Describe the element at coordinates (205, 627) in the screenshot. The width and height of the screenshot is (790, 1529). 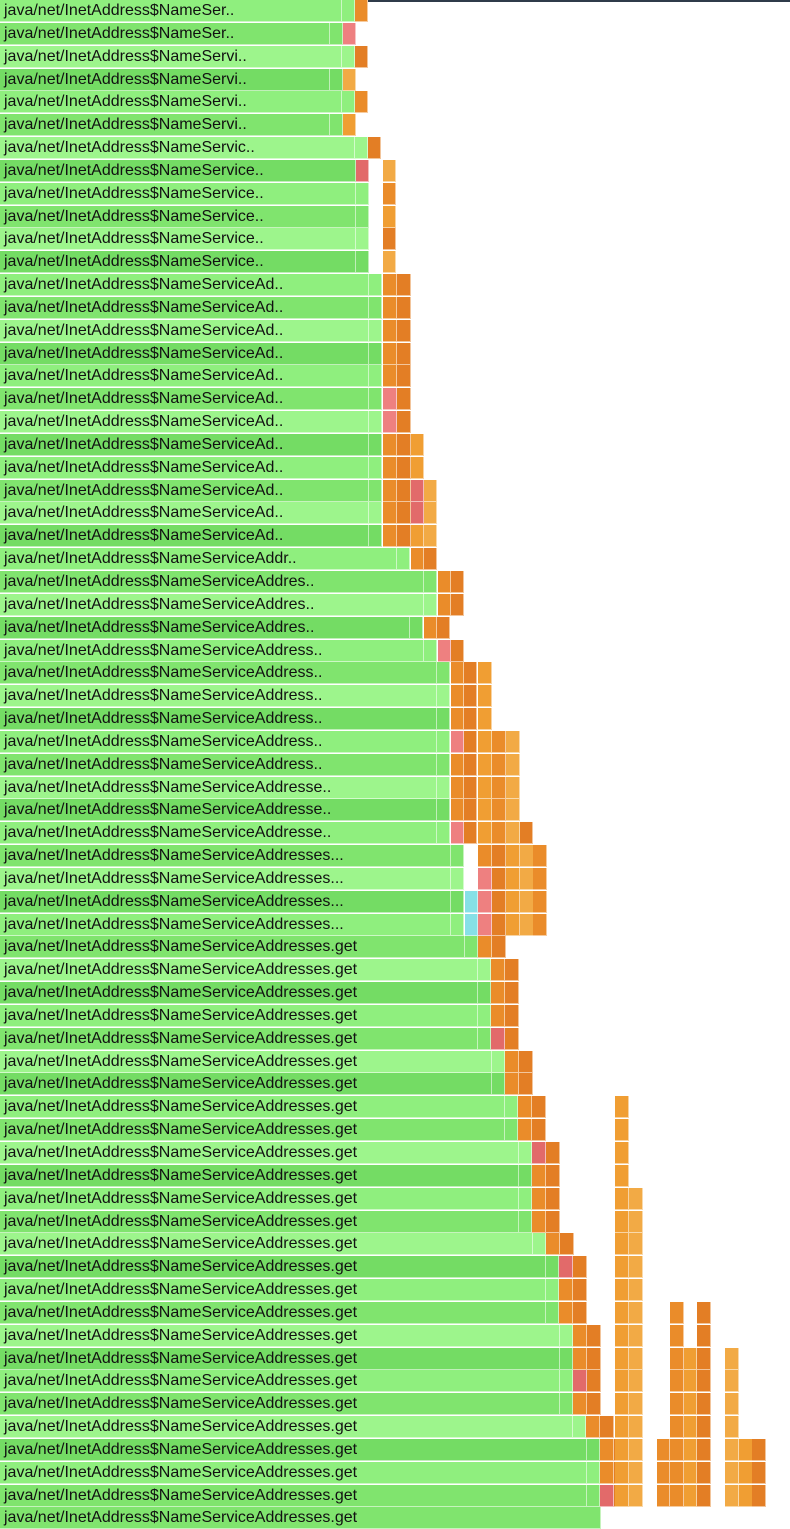
I see `flame-frame: java/net/InetAddress$NameServiceAddres..` at that location.